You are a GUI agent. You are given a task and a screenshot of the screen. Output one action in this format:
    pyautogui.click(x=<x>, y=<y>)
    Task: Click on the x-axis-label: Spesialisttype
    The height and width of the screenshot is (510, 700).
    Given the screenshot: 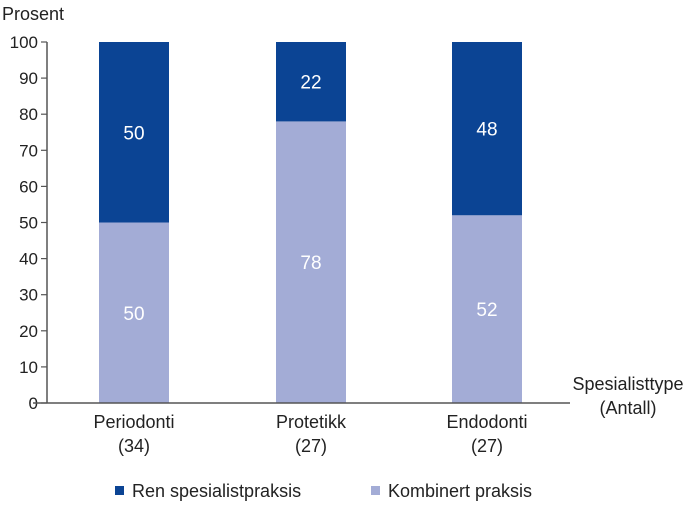 What is the action you would take?
    pyautogui.click(x=627, y=384)
    